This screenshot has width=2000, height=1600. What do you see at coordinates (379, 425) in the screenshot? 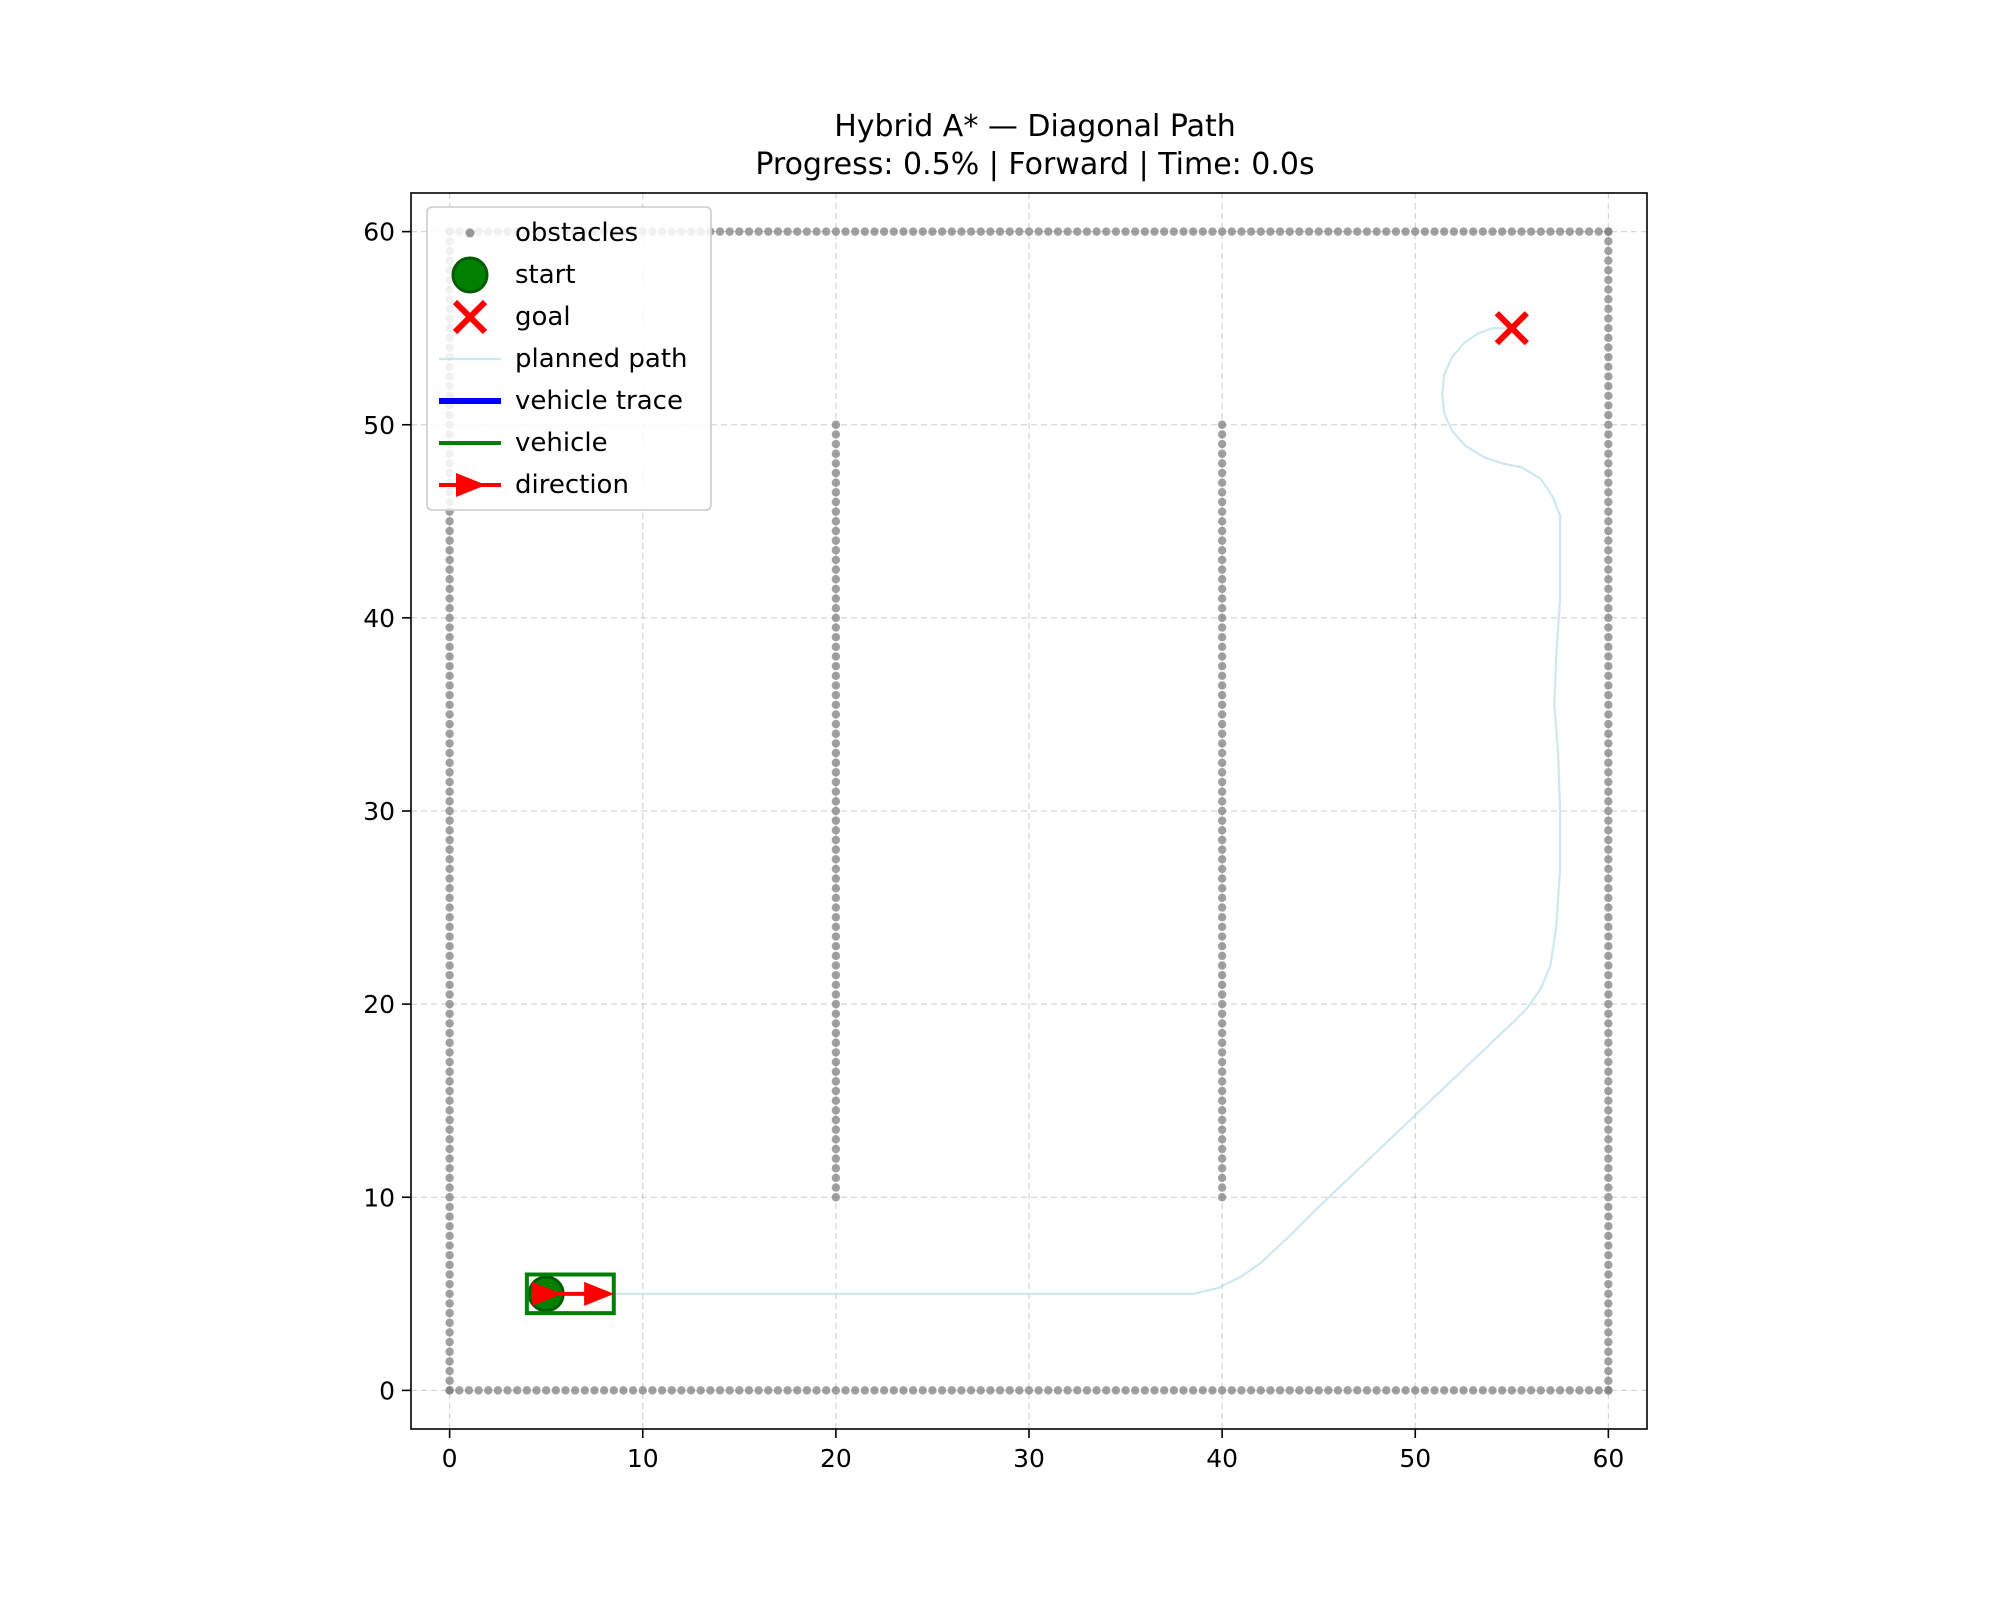
I see `y-tick-label: 50` at bounding box center [379, 425].